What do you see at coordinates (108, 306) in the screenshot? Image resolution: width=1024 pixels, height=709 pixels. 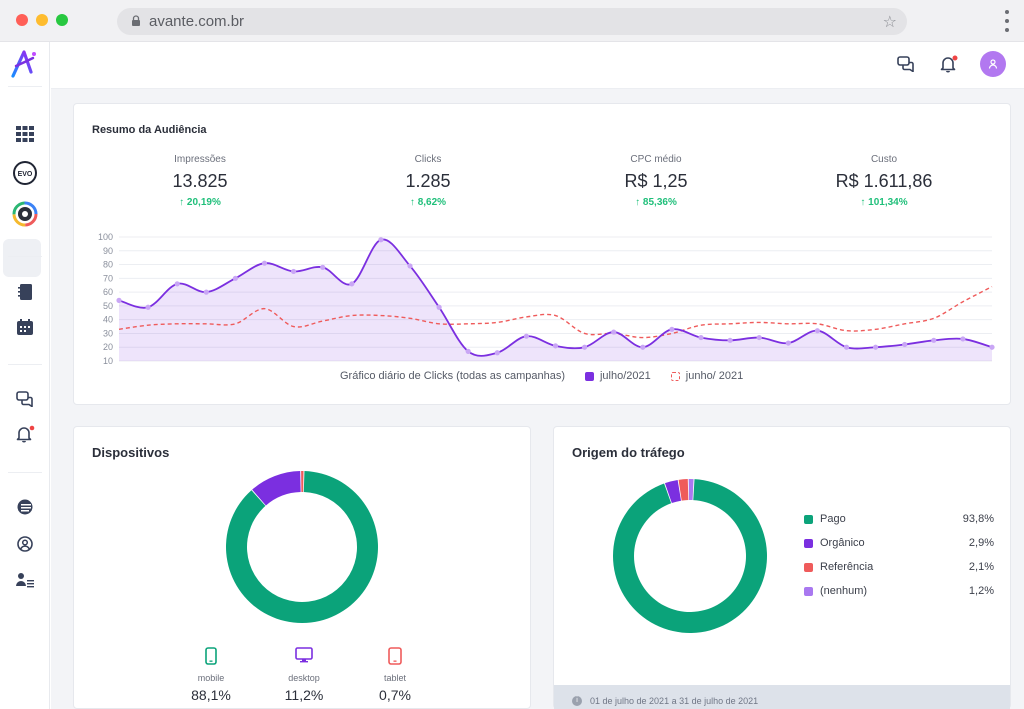 I see `y-tick-label: 50` at bounding box center [108, 306].